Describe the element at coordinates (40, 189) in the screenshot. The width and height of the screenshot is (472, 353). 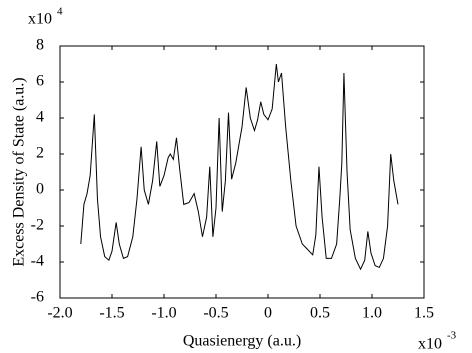
I see `y-tick-label: 0` at that location.